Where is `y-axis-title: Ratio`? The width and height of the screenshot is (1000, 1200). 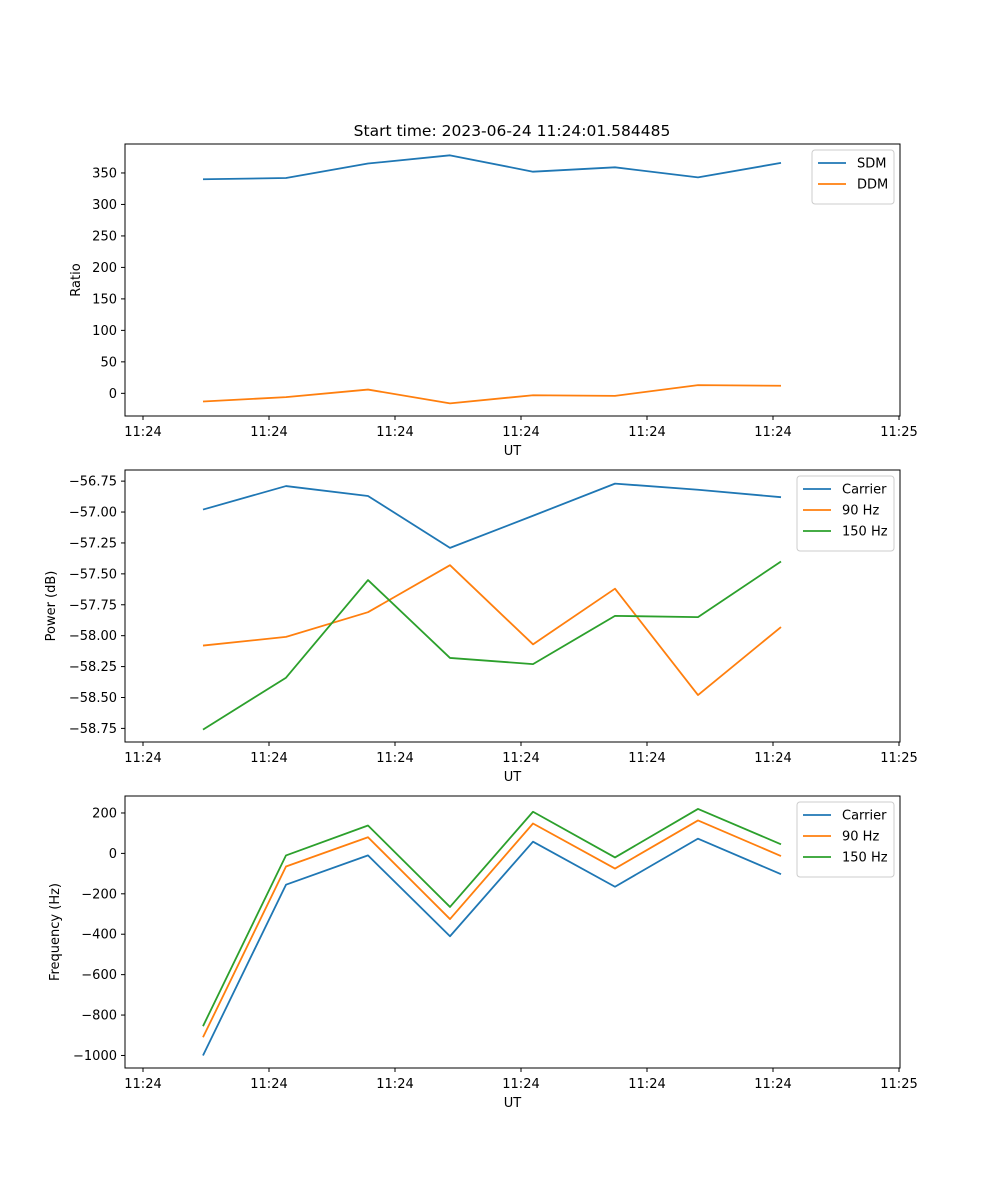 y-axis-title: Ratio is located at coordinates (76, 279).